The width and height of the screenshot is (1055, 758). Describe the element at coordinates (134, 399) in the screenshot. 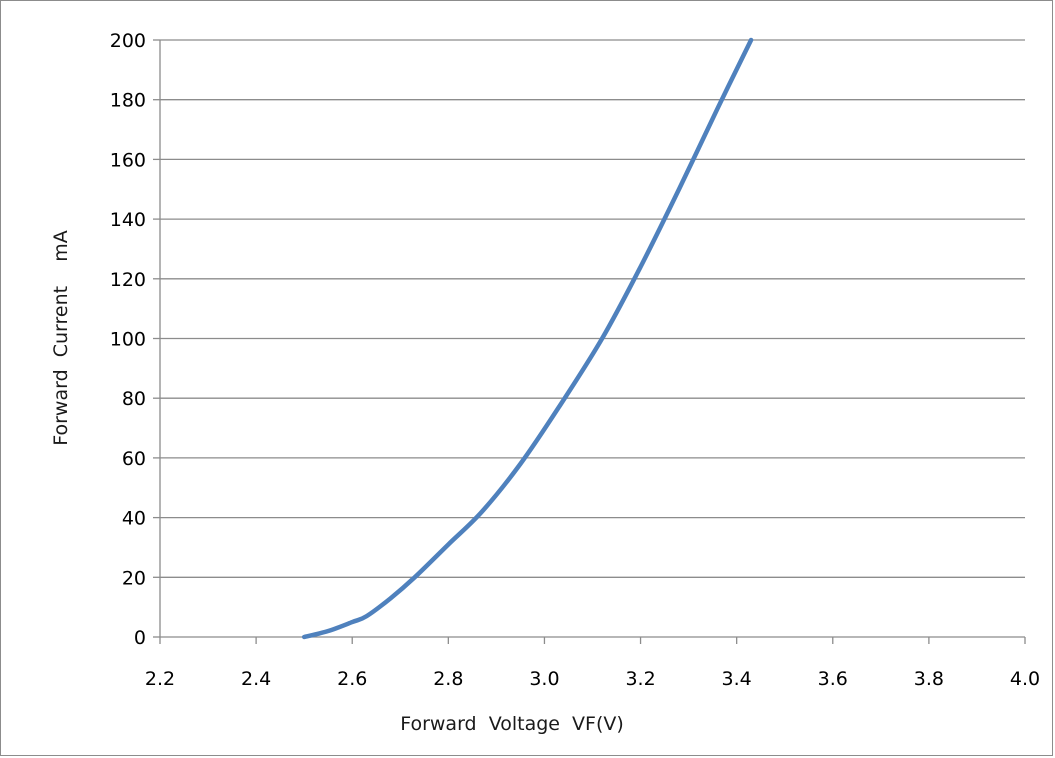

I see `y-tick-label: 80` at that location.